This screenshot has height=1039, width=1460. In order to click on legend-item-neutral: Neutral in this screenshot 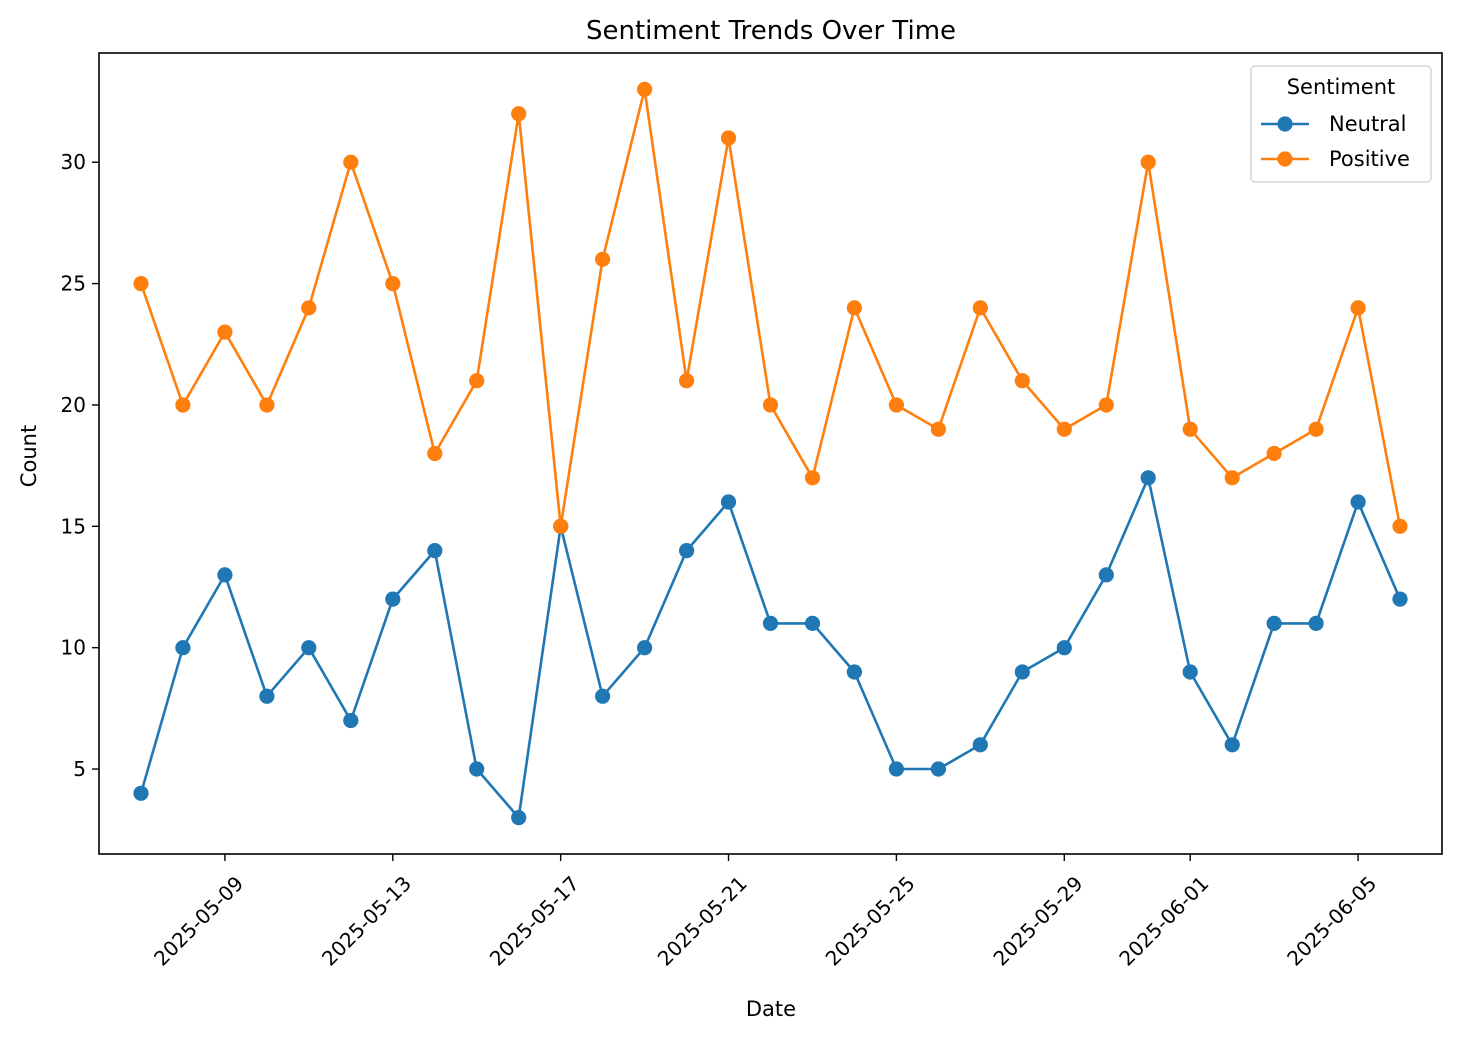, I will do `click(1334, 124)`.